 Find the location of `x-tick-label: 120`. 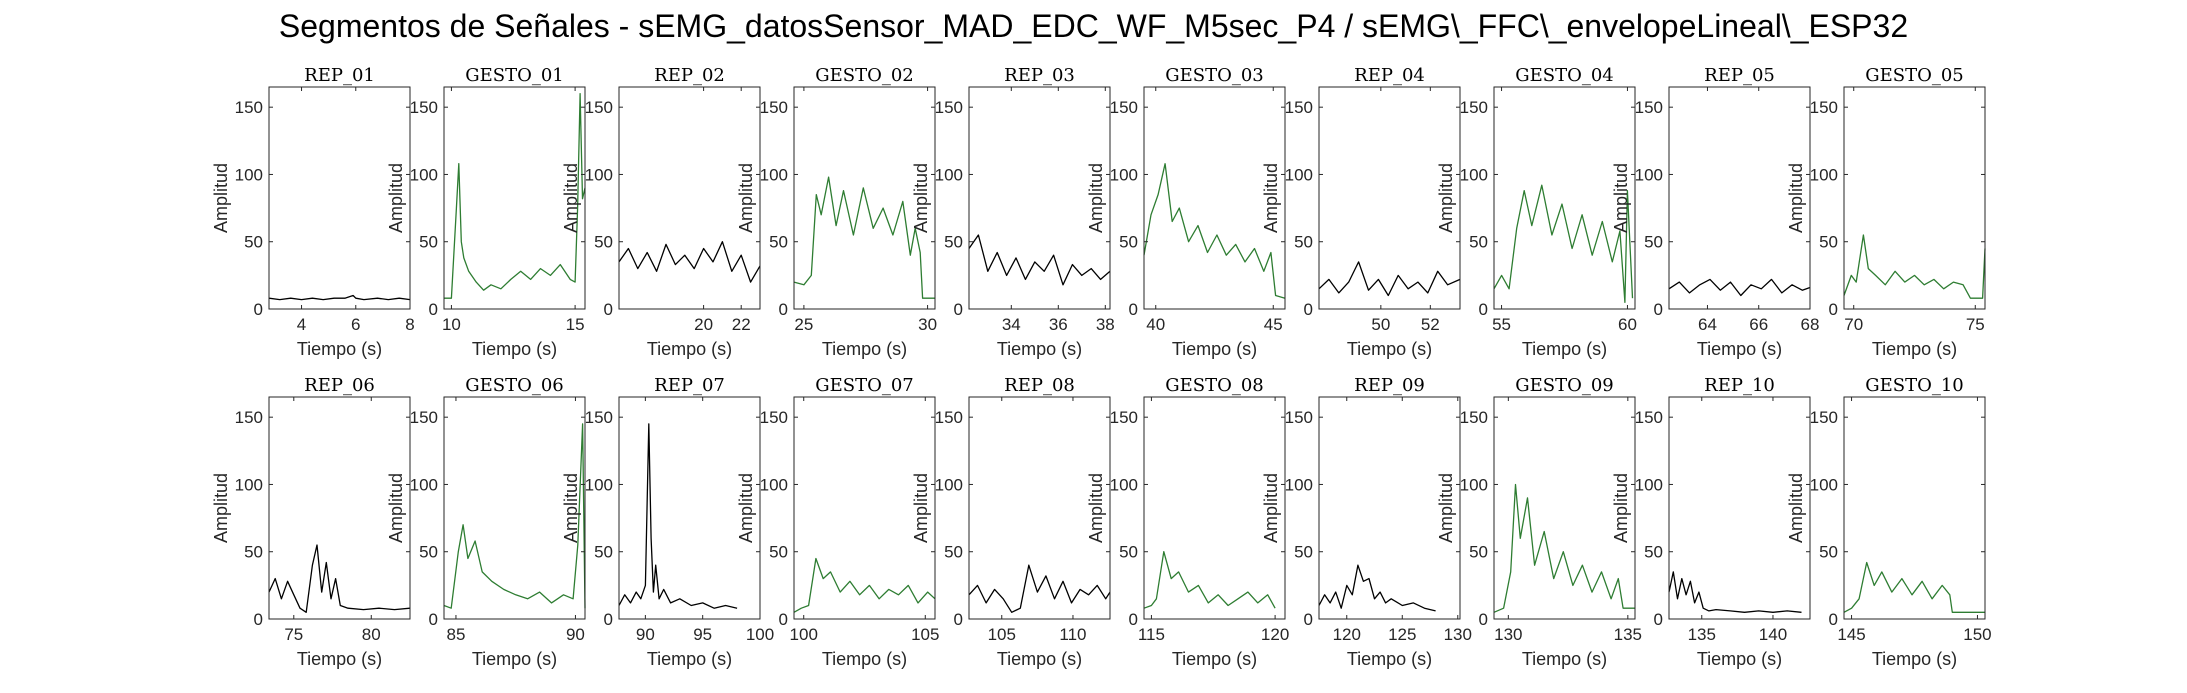

x-tick-label: 120 is located at coordinates (1275, 634).